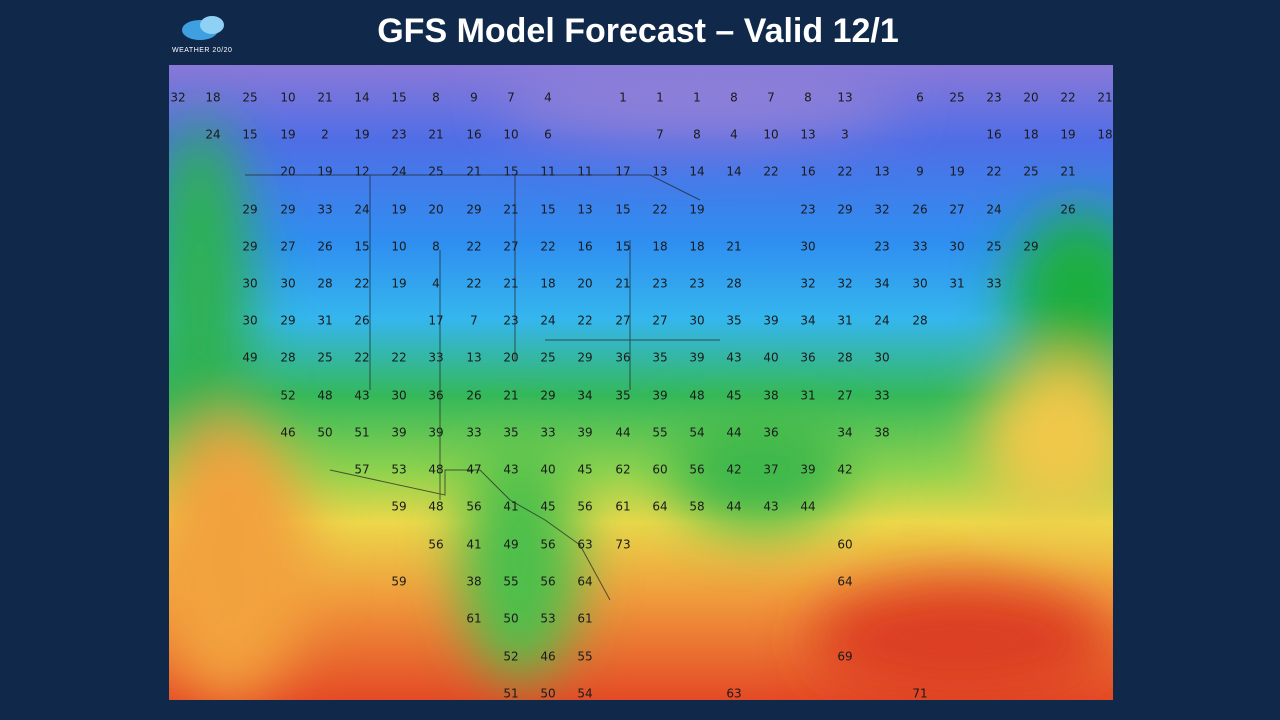 This screenshot has width=1280, height=720. Describe the element at coordinates (622, 321) in the screenshot. I see `temperature-label: 27` at that location.